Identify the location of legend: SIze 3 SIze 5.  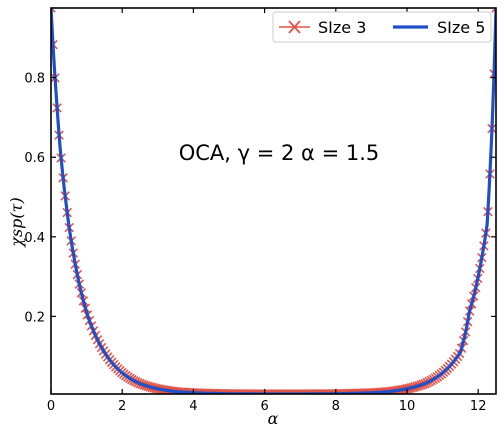
(382, 27).